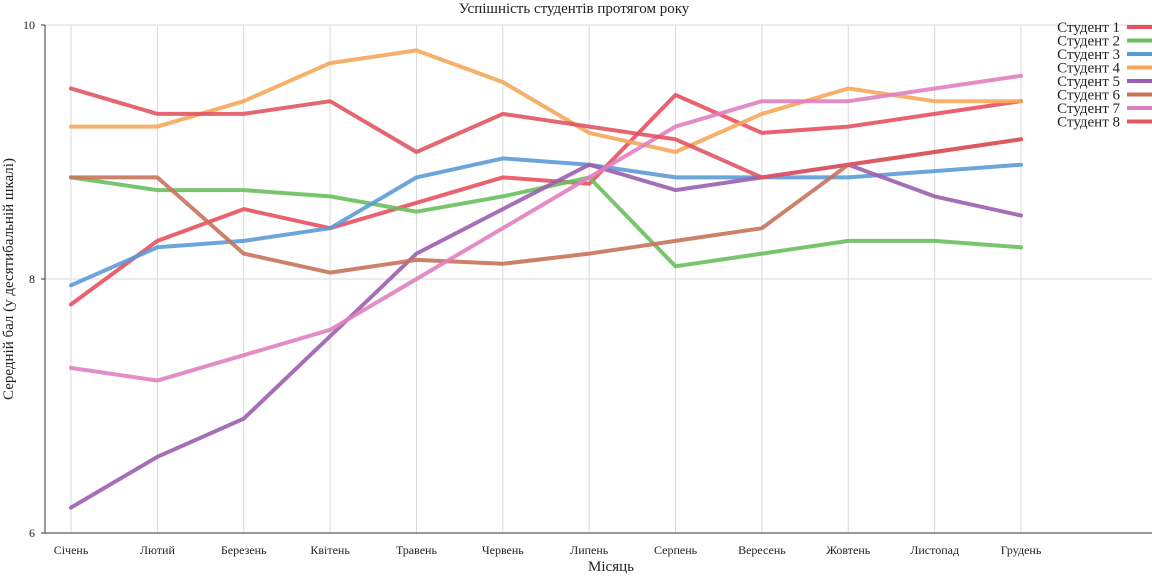  I want to click on y-tick-label: 10, so click(29, 25).